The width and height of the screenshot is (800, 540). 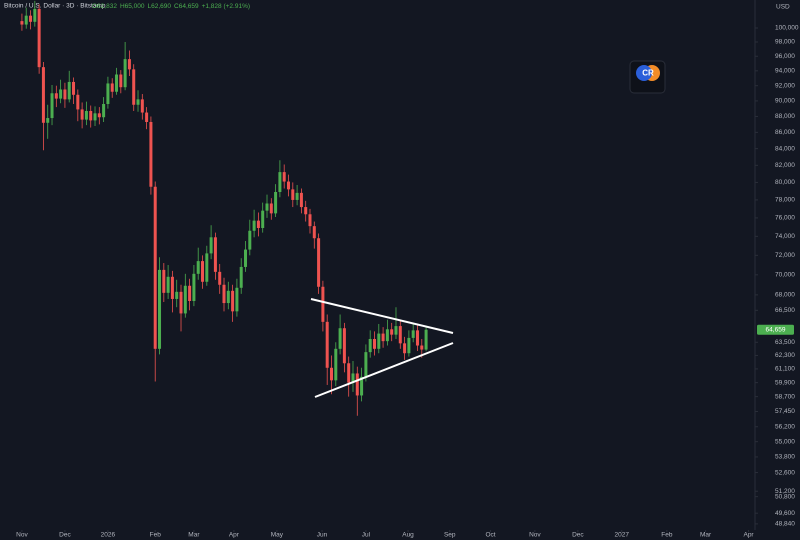 What do you see at coordinates (785, 310) in the screenshot?
I see `y-tick-label: 66,500` at bounding box center [785, 310].